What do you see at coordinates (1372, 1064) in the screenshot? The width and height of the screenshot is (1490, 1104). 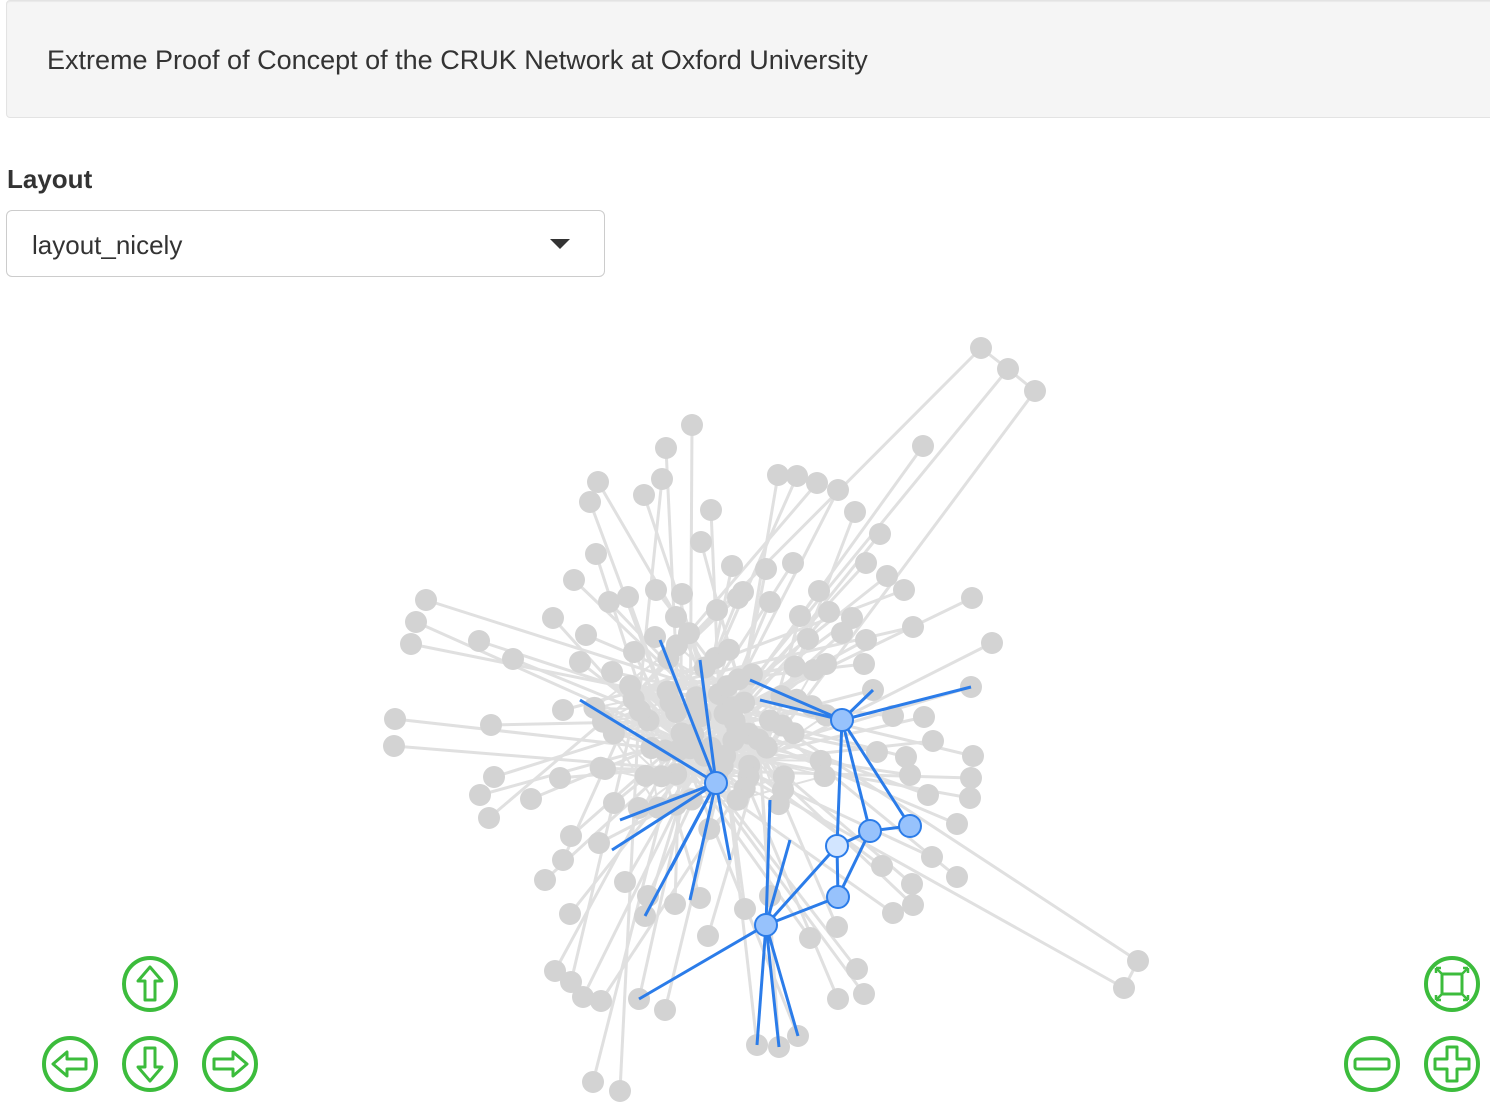 I see `zoom-out-button` at bounding box center [1372, 1064].